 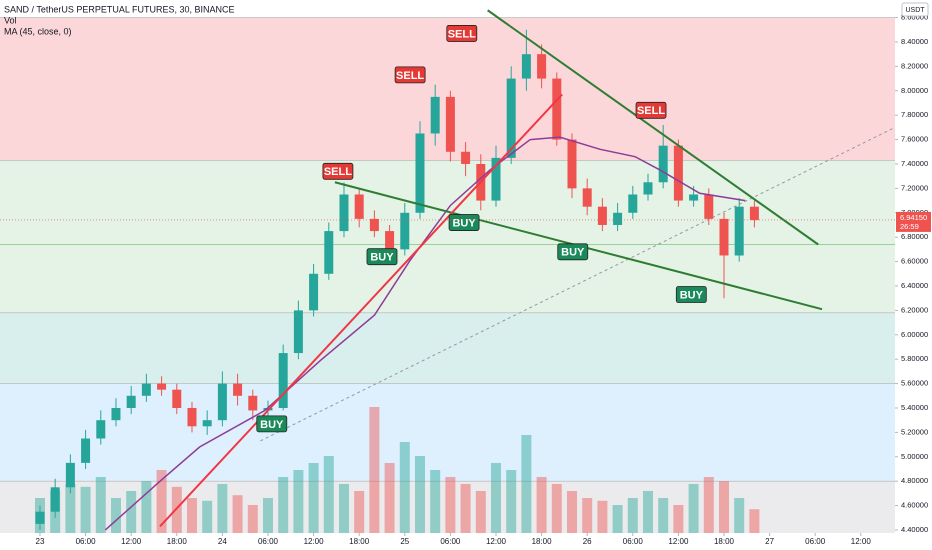 I want to click on y-tick-label: 6.00000, so click(x=914, y=334).